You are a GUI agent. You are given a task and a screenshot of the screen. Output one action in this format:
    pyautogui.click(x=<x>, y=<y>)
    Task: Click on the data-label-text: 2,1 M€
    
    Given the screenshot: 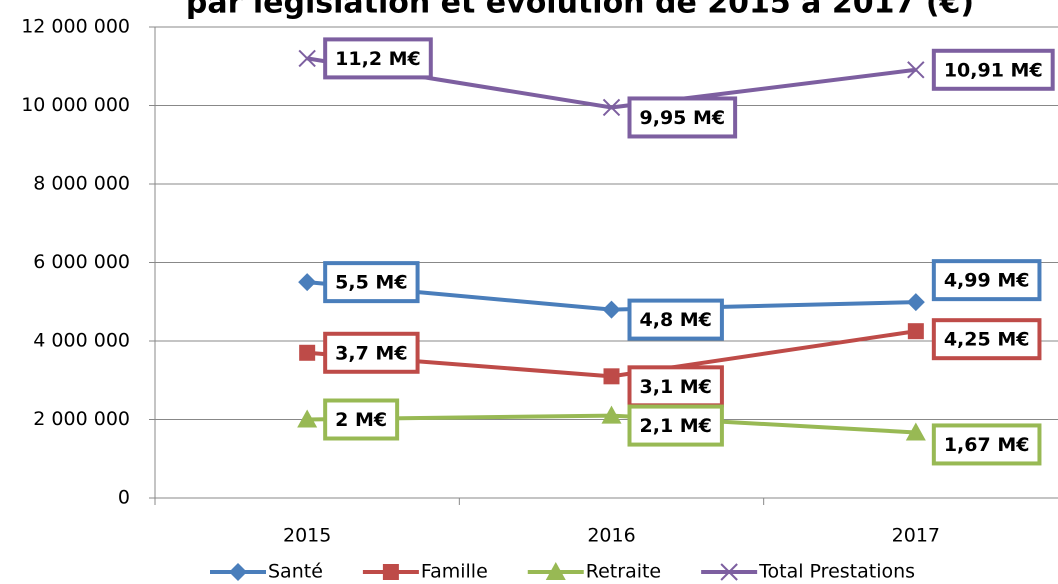 What is the action you would take?
    pyautogui.click(x=676, y=426)
    